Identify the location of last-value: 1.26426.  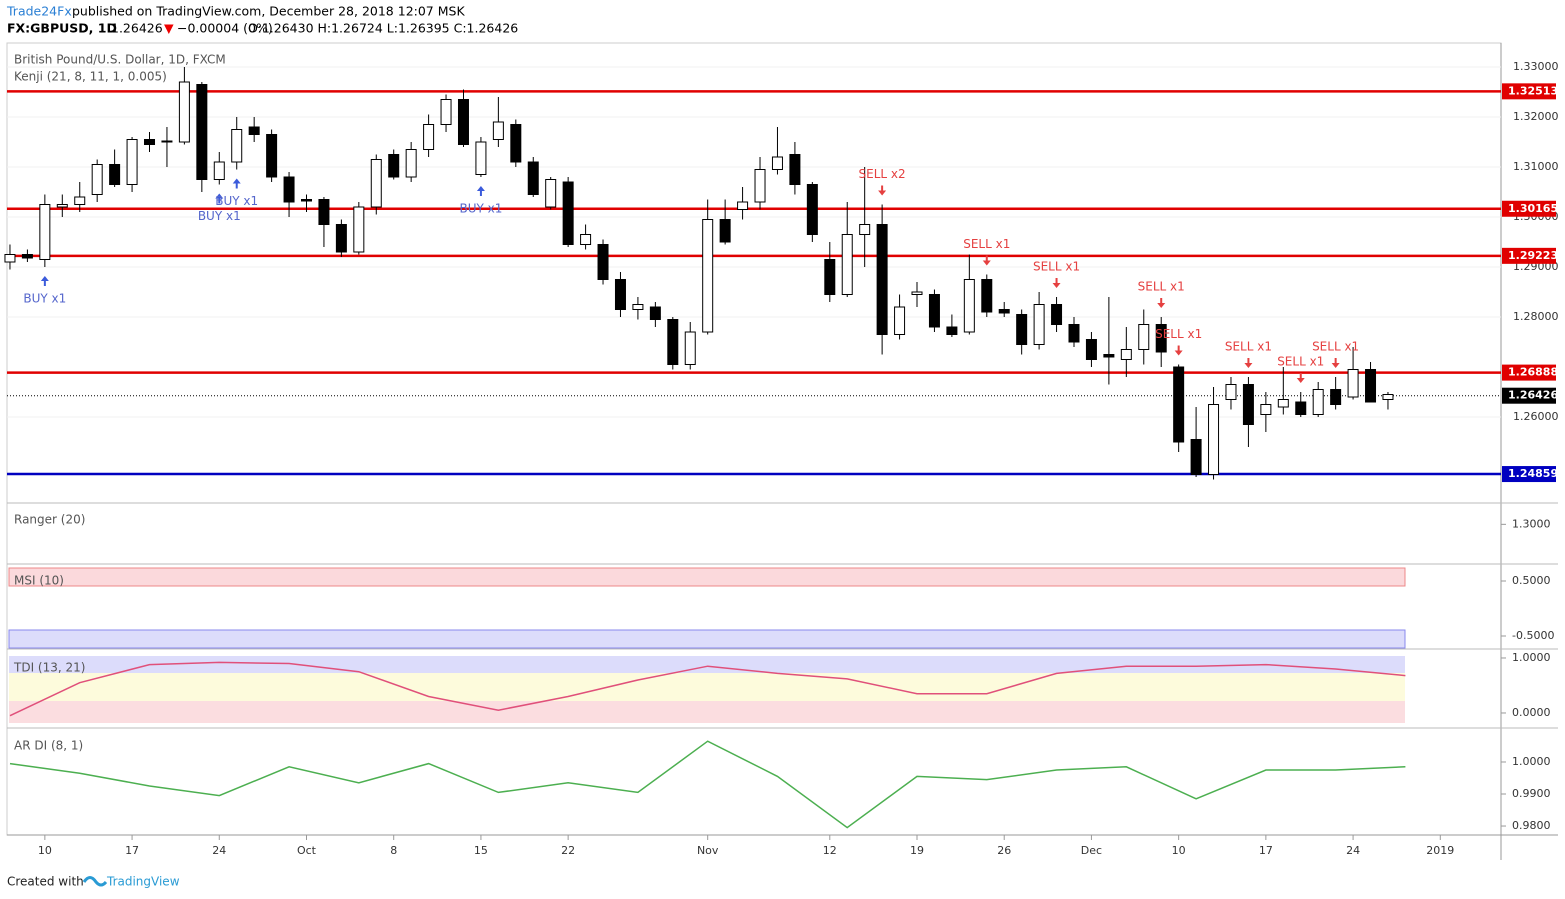
(137, 28).